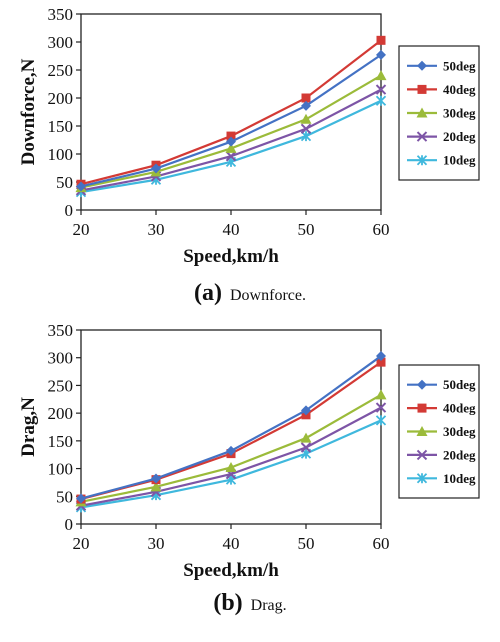 The height and width of the screenshot is (642, 500). I want to click on caption-text-b: Drag., so click(268, 605).